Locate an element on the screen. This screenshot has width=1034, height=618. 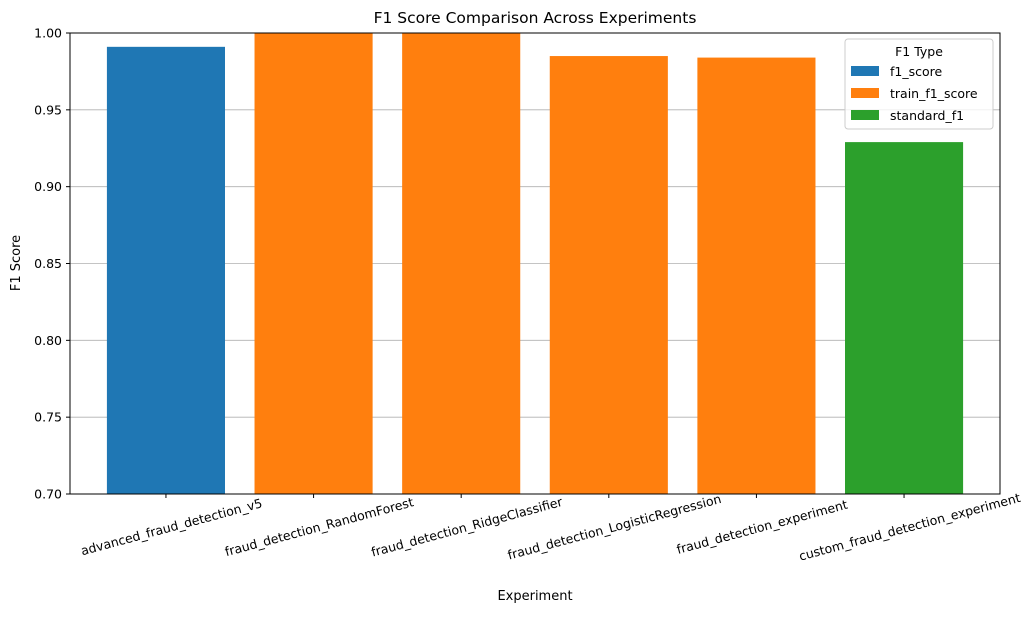
legend-label: f1_score is located at coordinates (916, 71).